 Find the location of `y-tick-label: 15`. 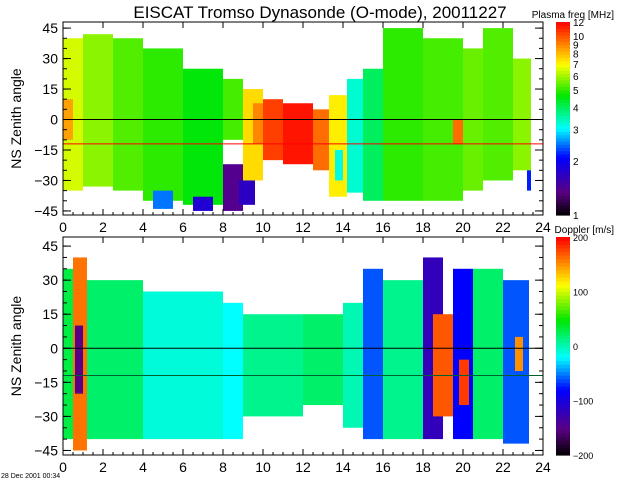

y-tick-label: 15 is located at coordinates (50, 314).